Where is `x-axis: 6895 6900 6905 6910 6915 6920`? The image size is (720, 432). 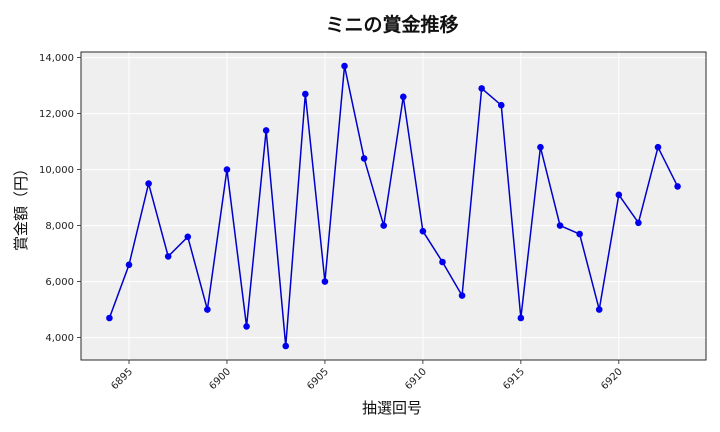
x-axis: 6895 6900 6905 6910 6915 6920 is located at coordinates (367, 376).